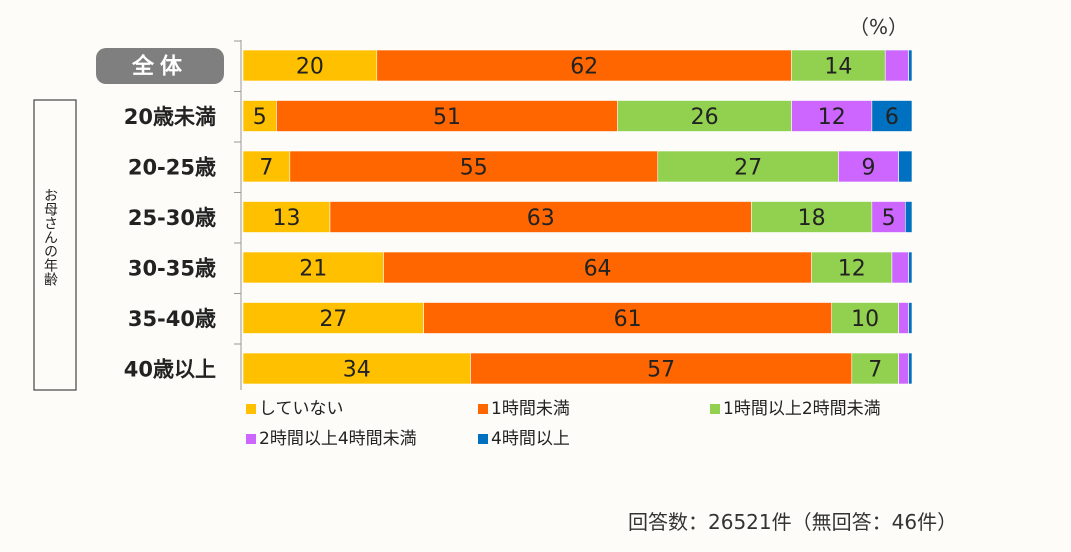  I want to click on data-label: 64, so click(598, 269).